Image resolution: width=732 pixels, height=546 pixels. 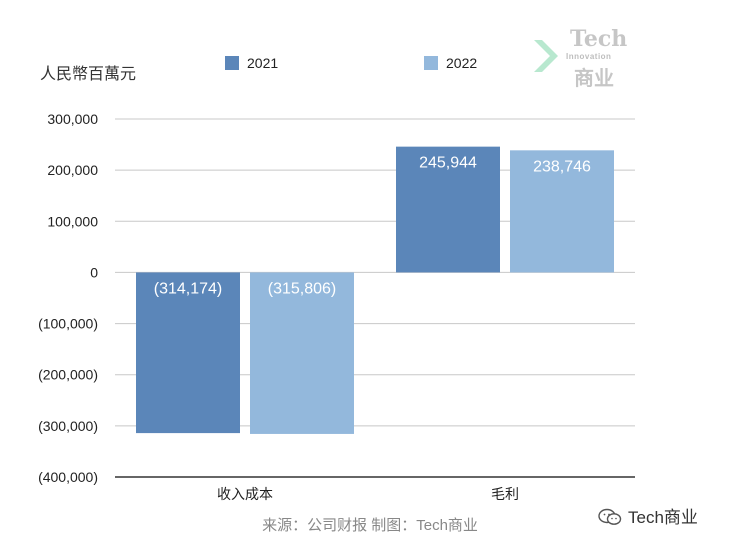 What do you see at coordinates (72, 119) in the screenshot?
I see `y-tick-label: 300,000` at bounding box center [72, 119].